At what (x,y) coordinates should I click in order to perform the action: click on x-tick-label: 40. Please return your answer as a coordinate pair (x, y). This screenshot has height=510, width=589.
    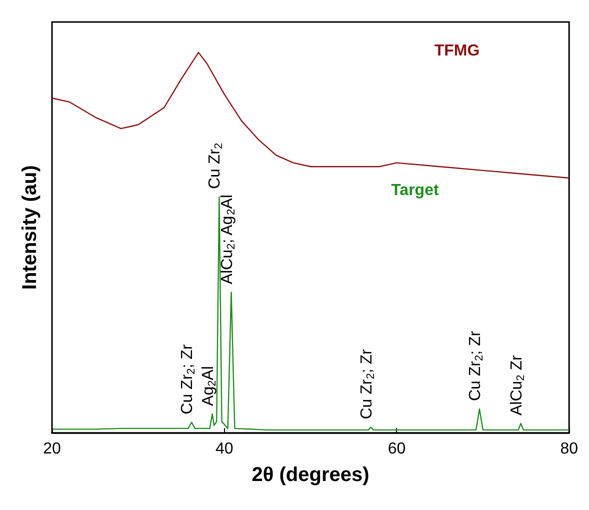
    Looking at the image, I should click on (224, 449).